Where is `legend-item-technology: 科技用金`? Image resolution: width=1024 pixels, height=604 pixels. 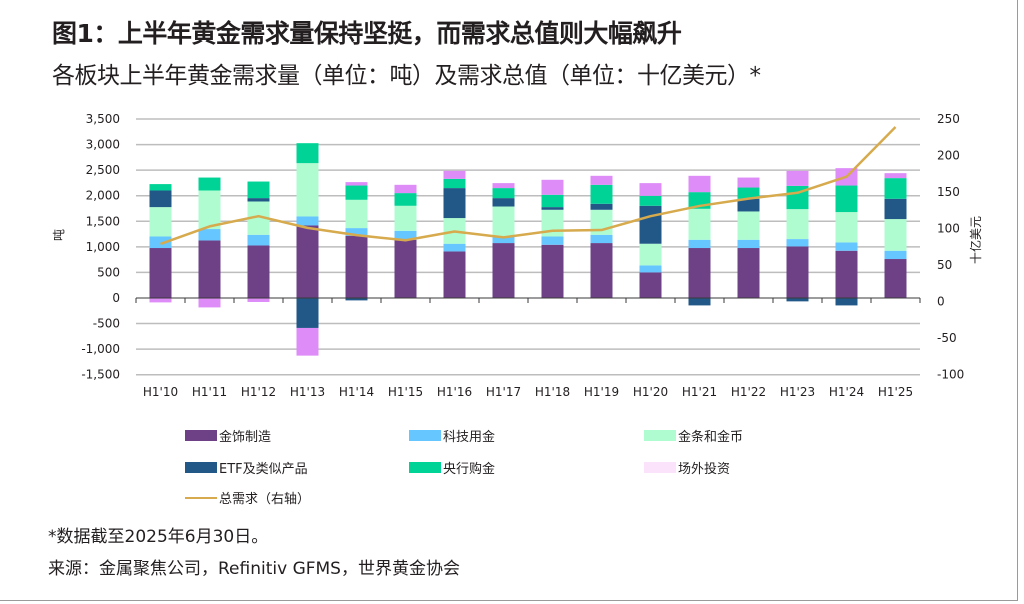 legend-item-technology: 科技用金 is located at coordinates (452, 435).